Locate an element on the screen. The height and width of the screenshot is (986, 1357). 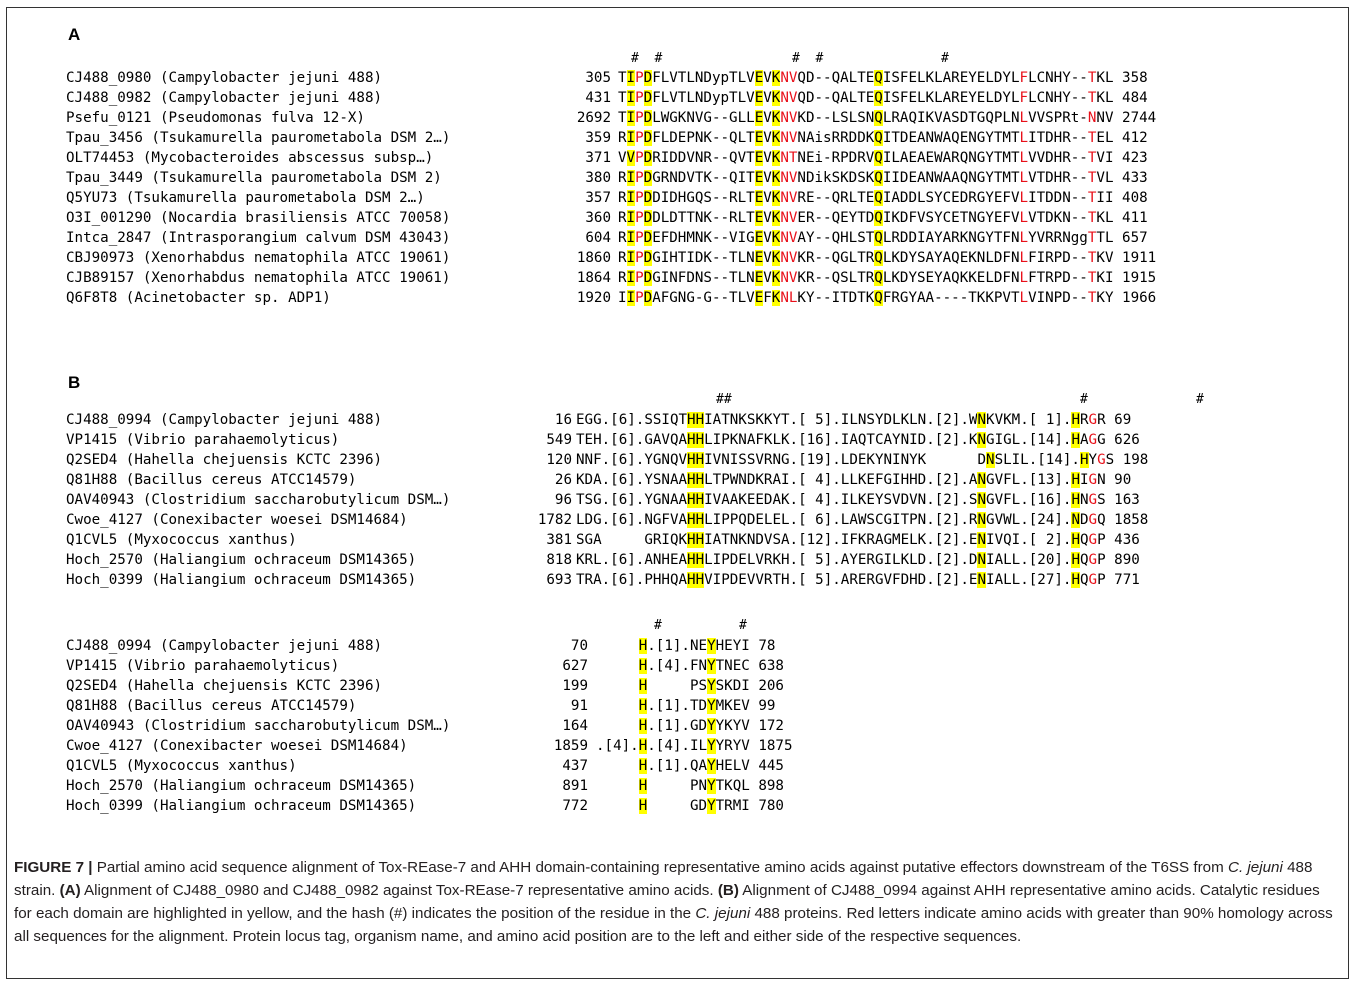
sequence-segment: EL is located at coordinates (1105, 138).